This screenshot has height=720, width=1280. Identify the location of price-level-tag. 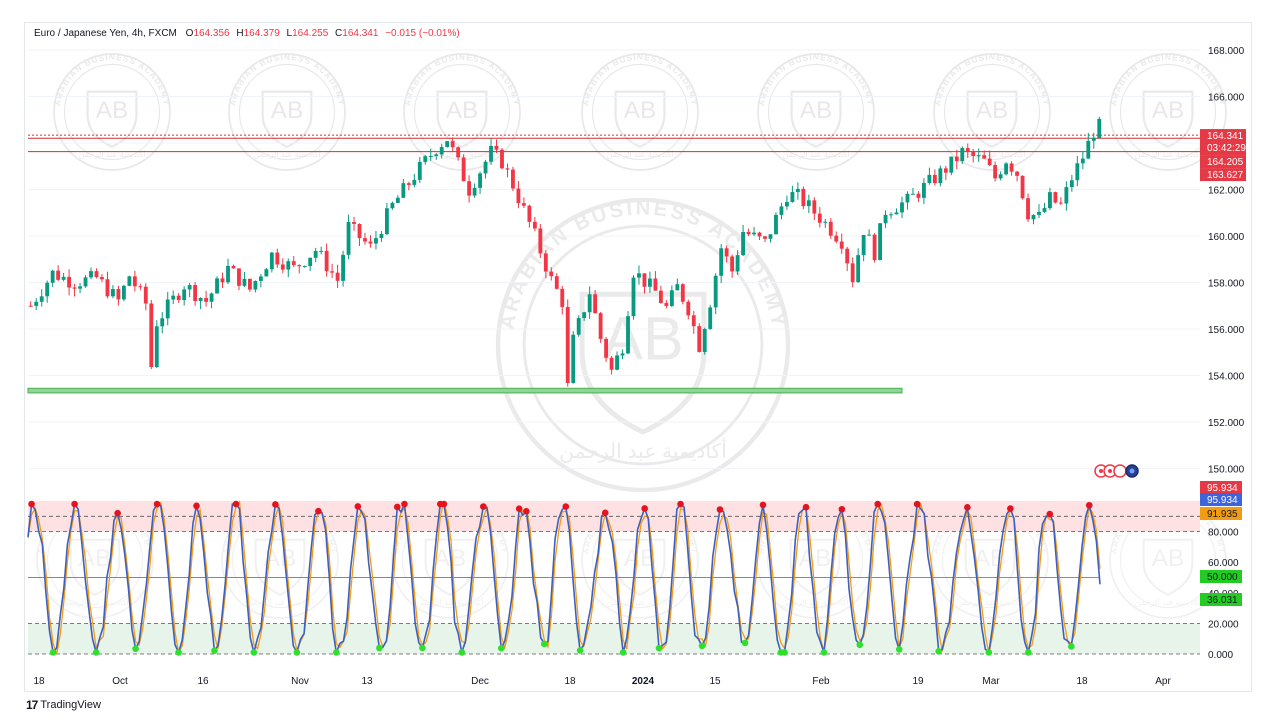
(1223, 142).